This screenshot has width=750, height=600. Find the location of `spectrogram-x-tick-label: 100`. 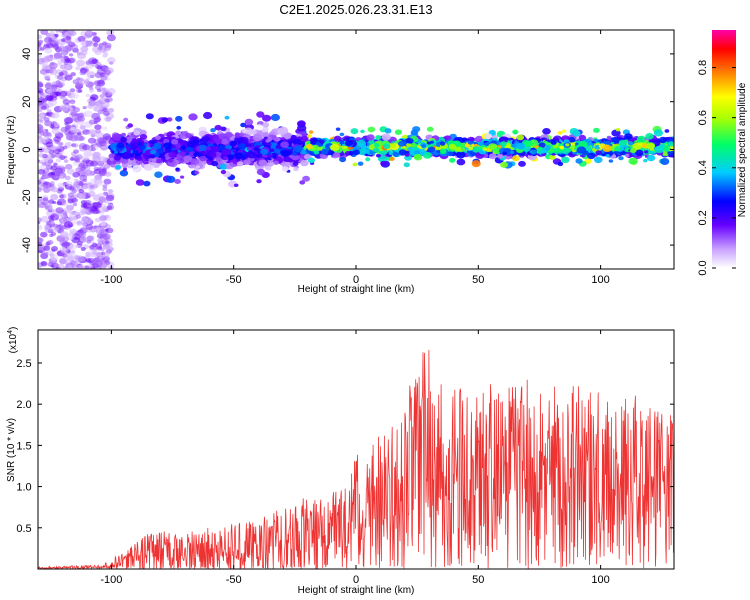

spectrogram-x-tick-label: 100 is located at coordinates (600, 280).